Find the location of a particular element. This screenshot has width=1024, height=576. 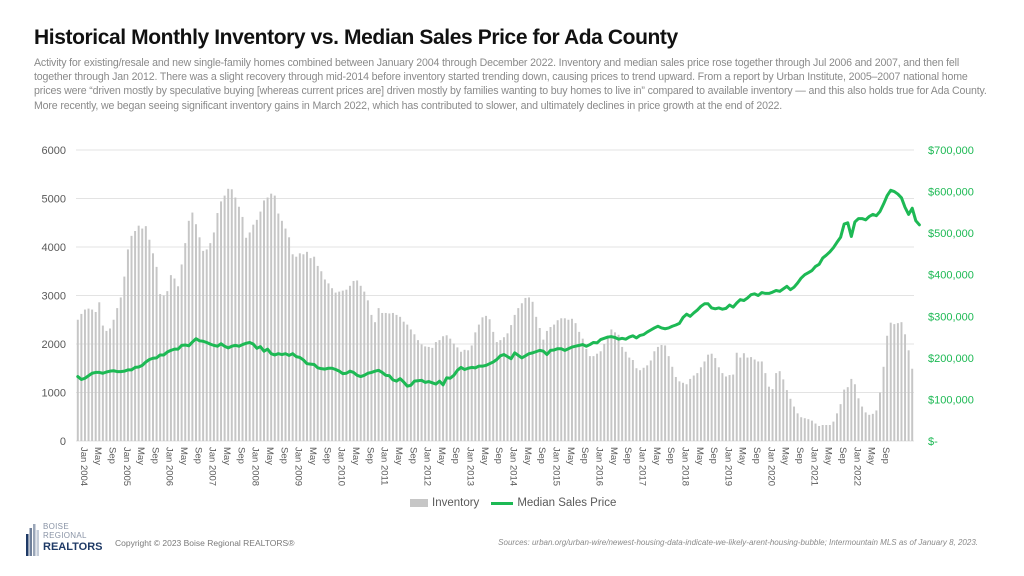

legend-item-inventory: Inventory is located at coordinates (444, 503).